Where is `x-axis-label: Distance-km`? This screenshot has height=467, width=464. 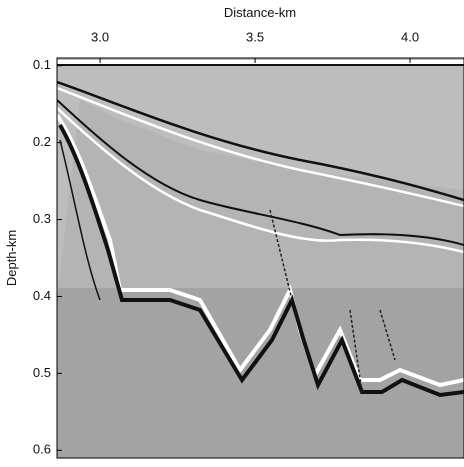 x-axis-label: Distance-km is located at coordinates (260, 12).